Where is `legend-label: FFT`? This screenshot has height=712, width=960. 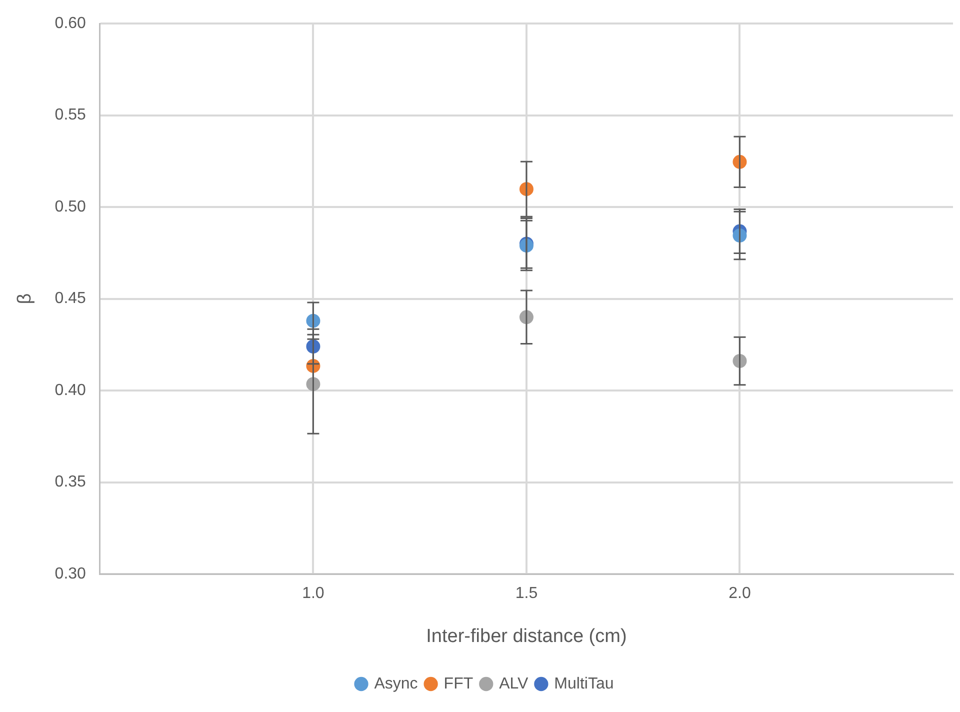
legend-label: FFT is located at coordinates (459, 683).